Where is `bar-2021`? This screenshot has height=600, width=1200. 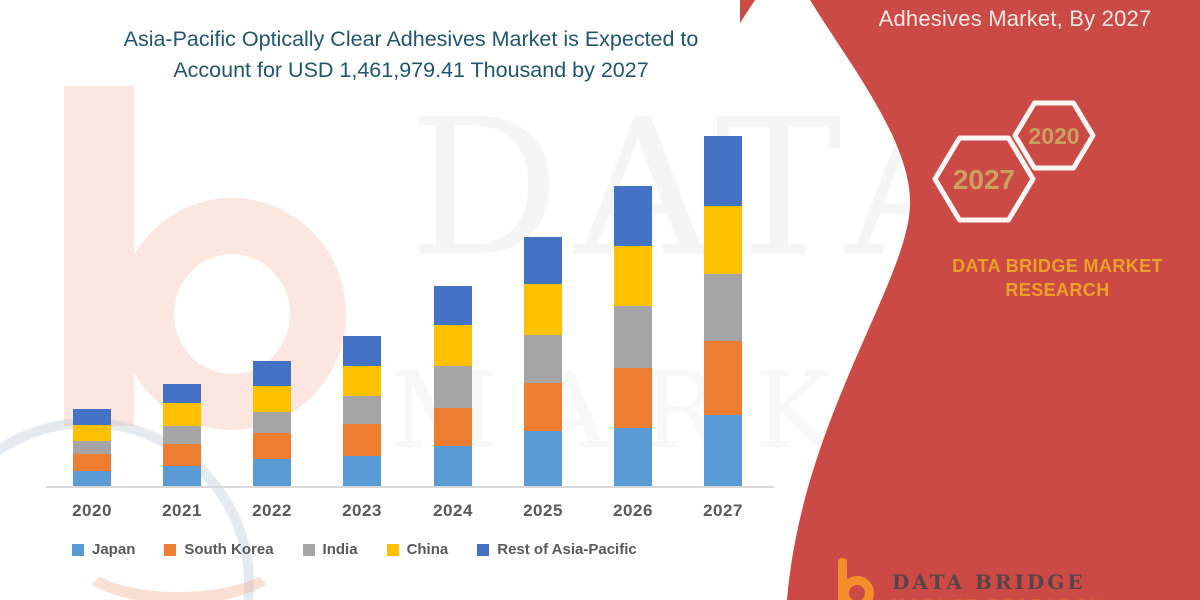
bar-2021 is located at coordinates (182, 434).